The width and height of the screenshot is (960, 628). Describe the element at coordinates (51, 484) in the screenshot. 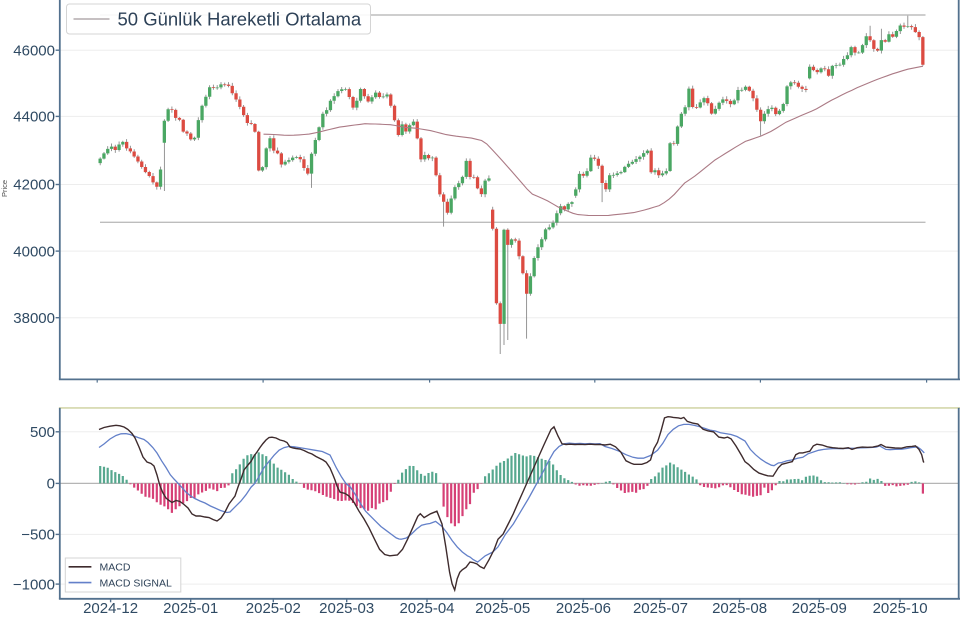

I see `svg-text: 0` at that location.